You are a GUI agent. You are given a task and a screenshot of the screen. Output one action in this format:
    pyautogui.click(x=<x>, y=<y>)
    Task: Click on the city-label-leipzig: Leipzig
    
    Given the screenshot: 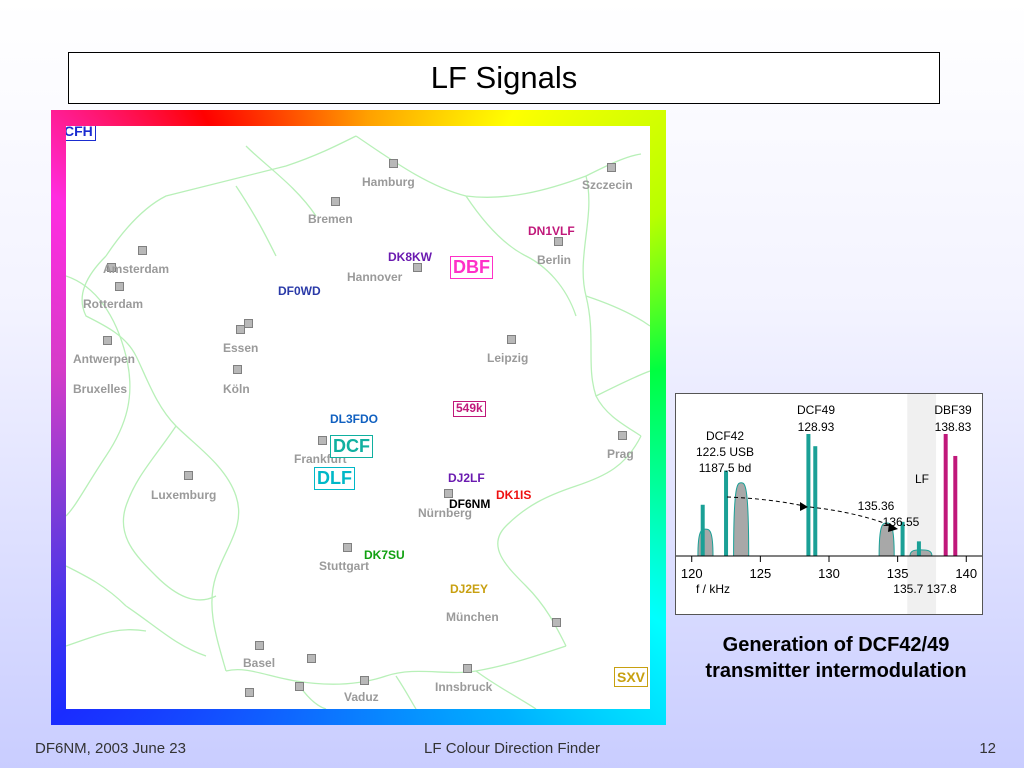 What is the action you would take?
    pyautogui.click(x=508, y=358)
    